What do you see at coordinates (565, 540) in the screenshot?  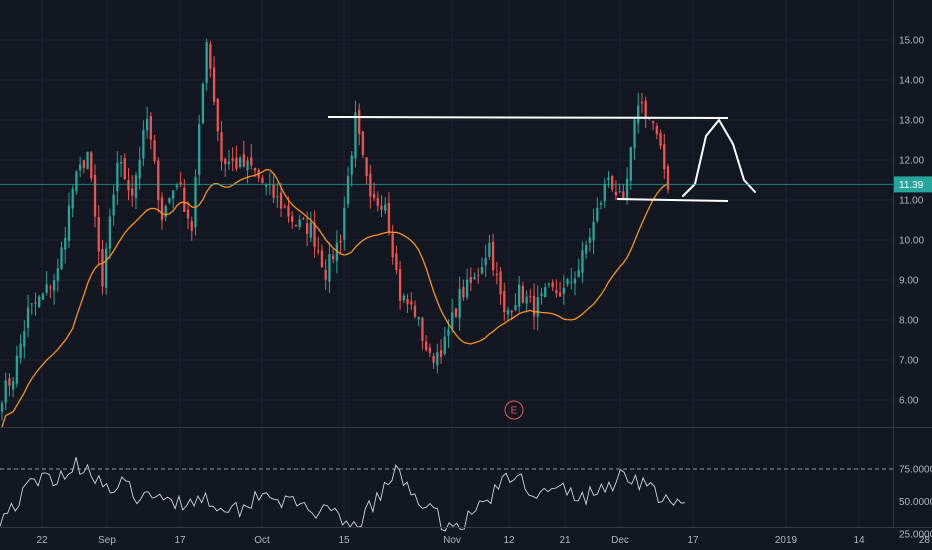 I see `time-axis-tick-label: 21` at bounding box center [565, 540].